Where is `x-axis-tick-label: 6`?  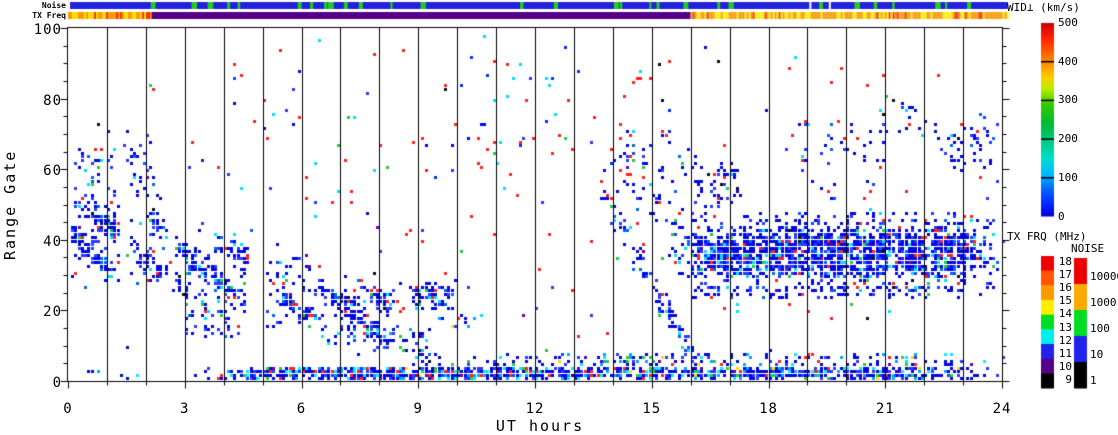 x-axis-tick-label: 6 is located at coordinates (301, 409).